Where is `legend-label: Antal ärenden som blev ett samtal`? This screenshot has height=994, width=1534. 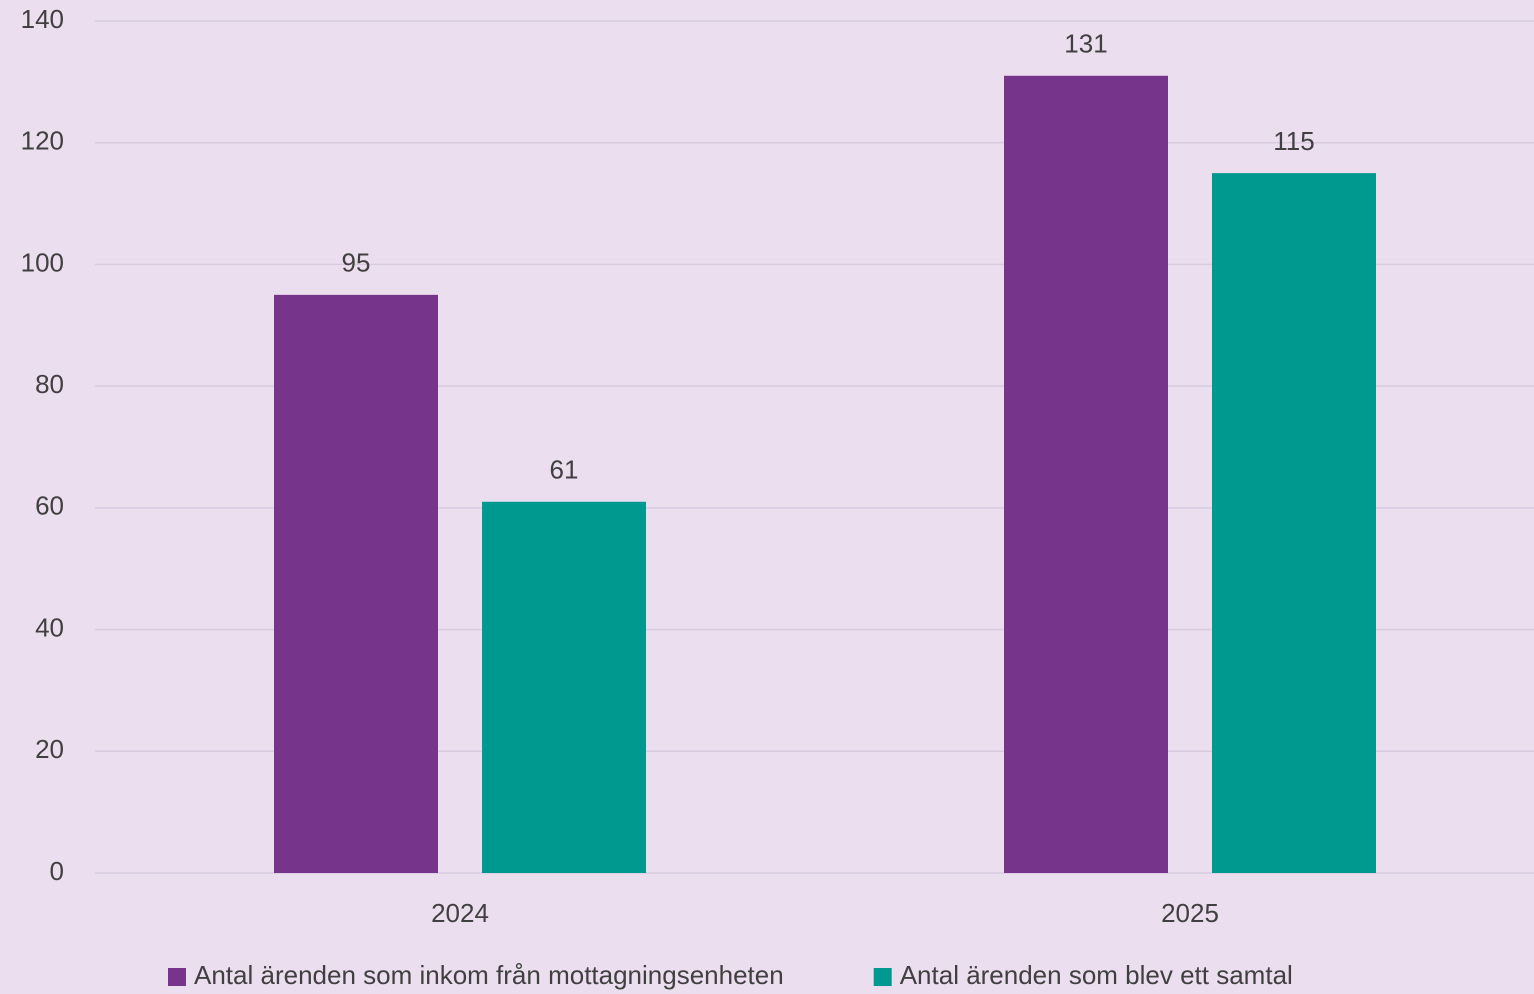 legend-label: Antal ärenden som blev ett samtal is located at coordinates (1096, 975).